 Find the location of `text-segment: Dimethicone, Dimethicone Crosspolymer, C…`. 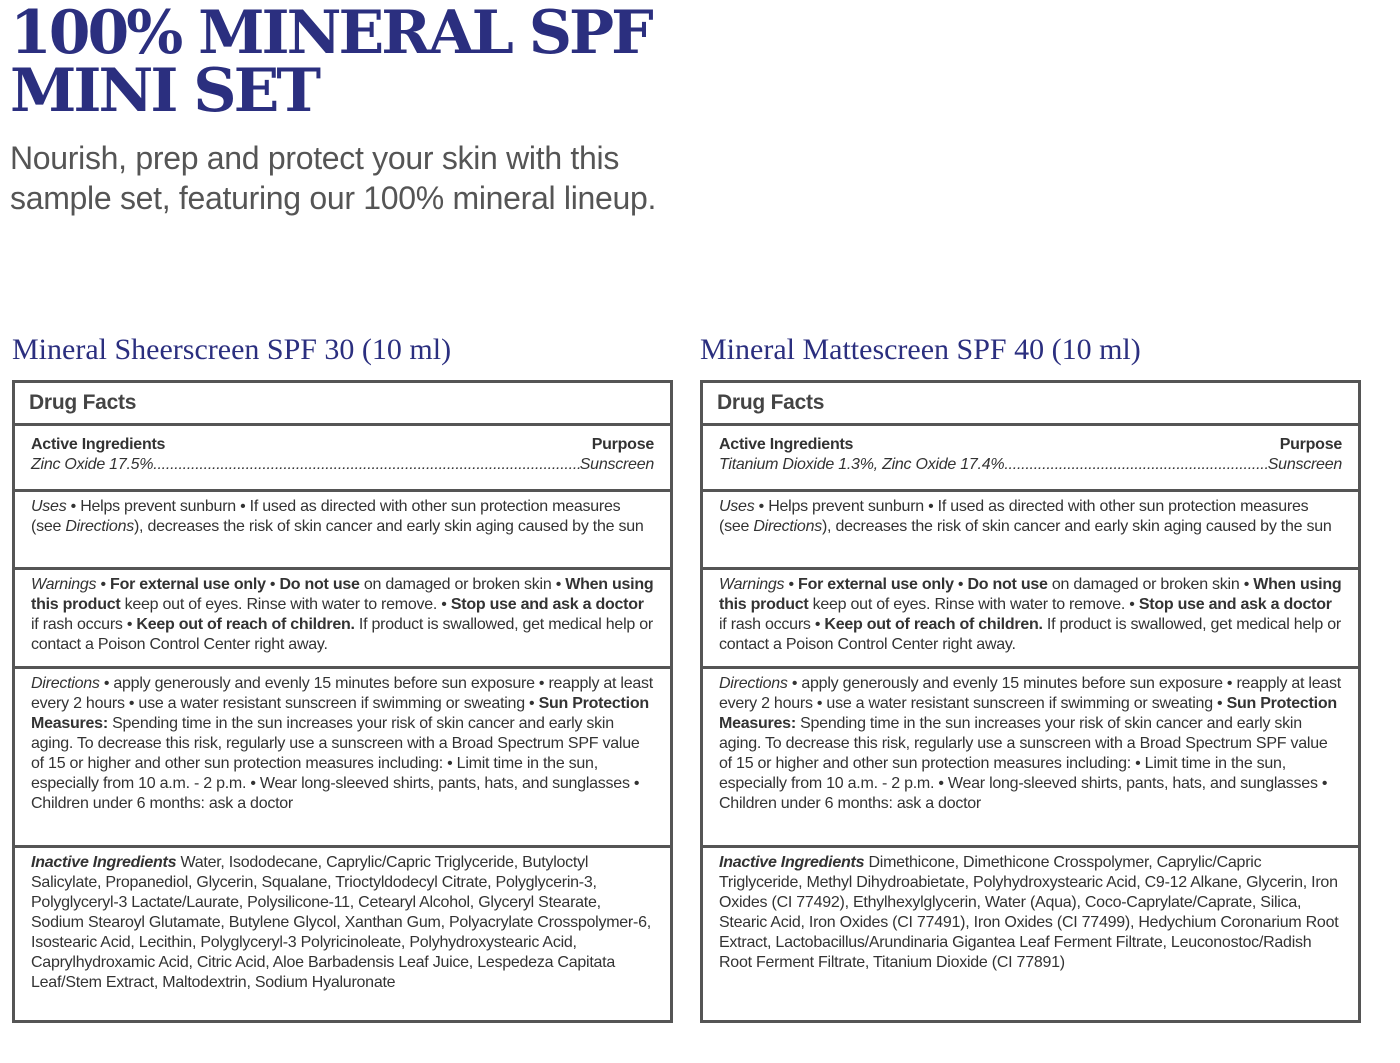

text-segment: Dimethicone, Dimethicone Crosspolymer, C… is located at coordinates (1029, 912).